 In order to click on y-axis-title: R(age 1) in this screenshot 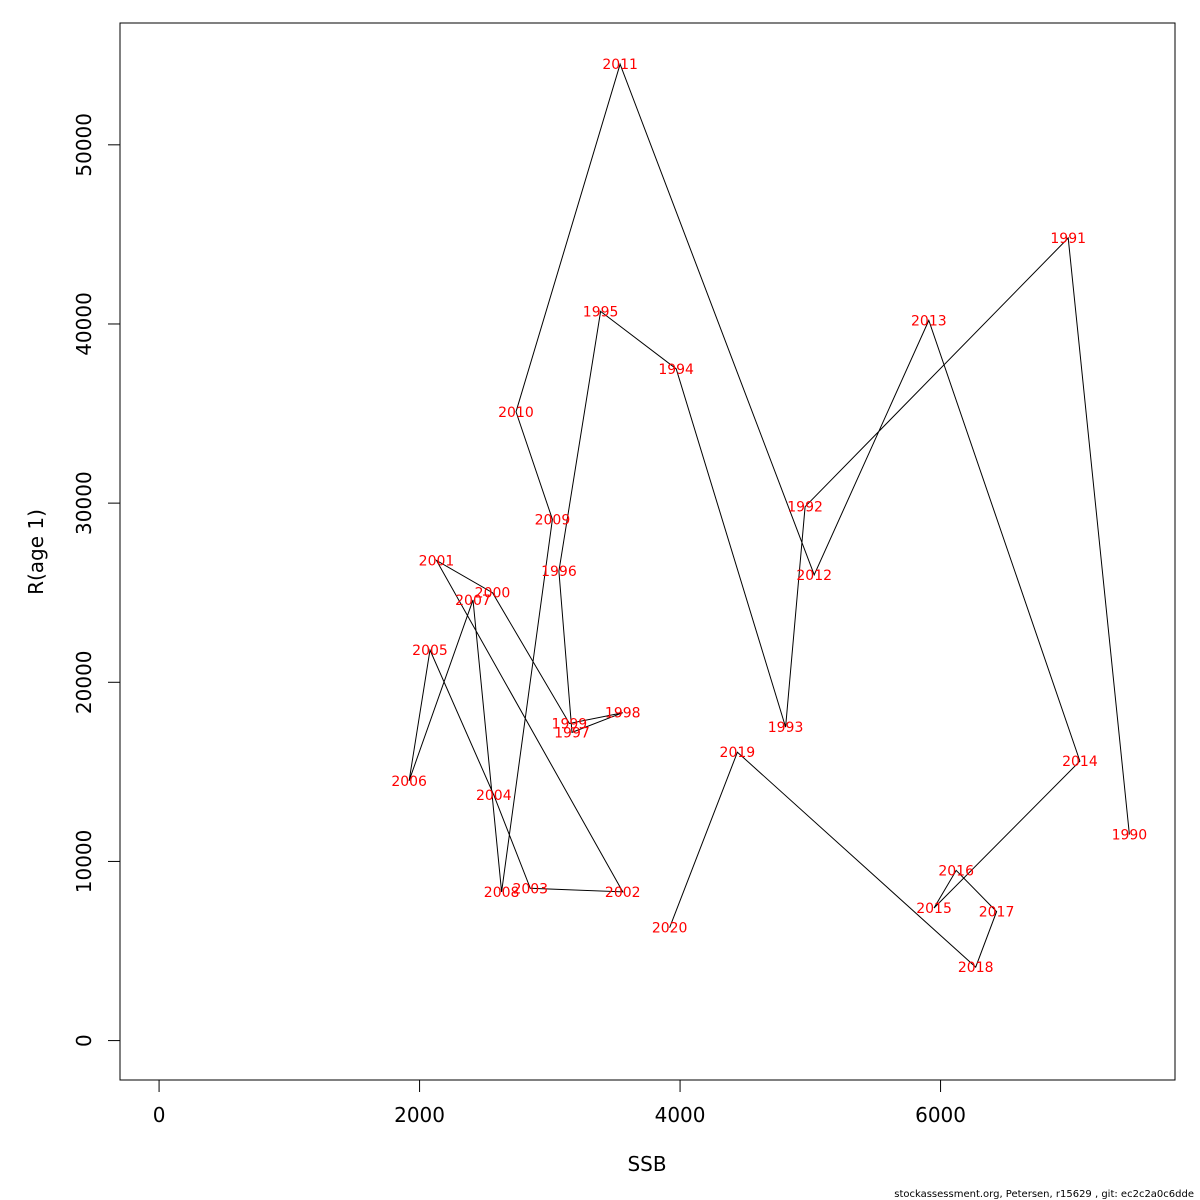, I will do `click(36, 552)`.